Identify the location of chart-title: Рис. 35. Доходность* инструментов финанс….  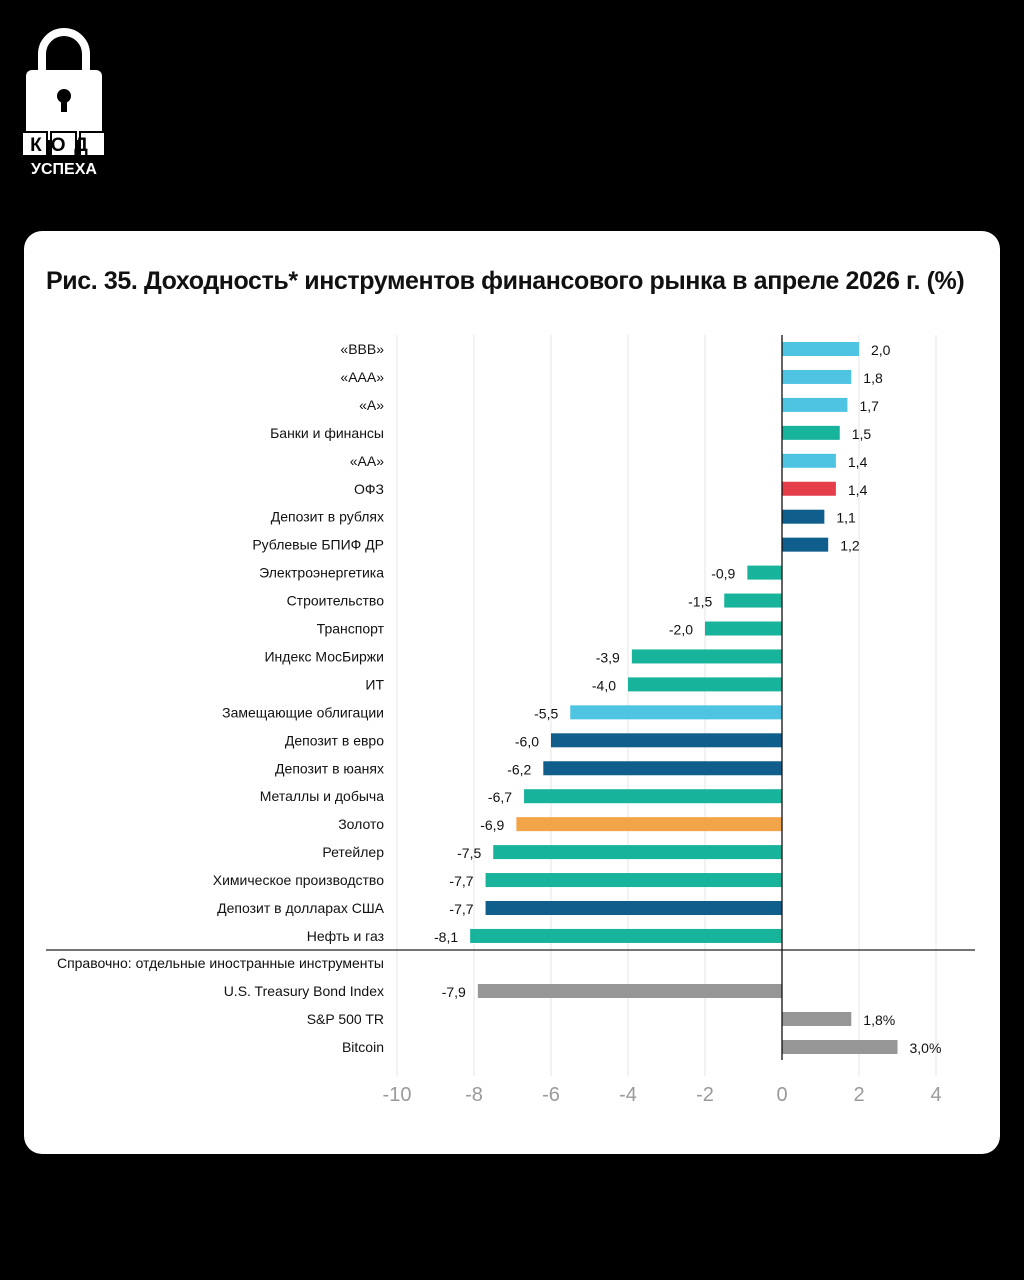
(505, 281).